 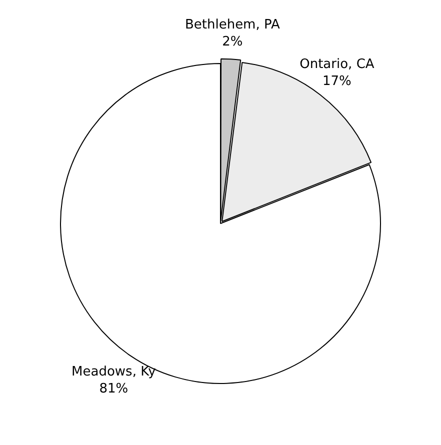 What do you see at coordinates (232, 42) in the screenshot?
I see `data-label: 2%` at bounding box center [232, 42].